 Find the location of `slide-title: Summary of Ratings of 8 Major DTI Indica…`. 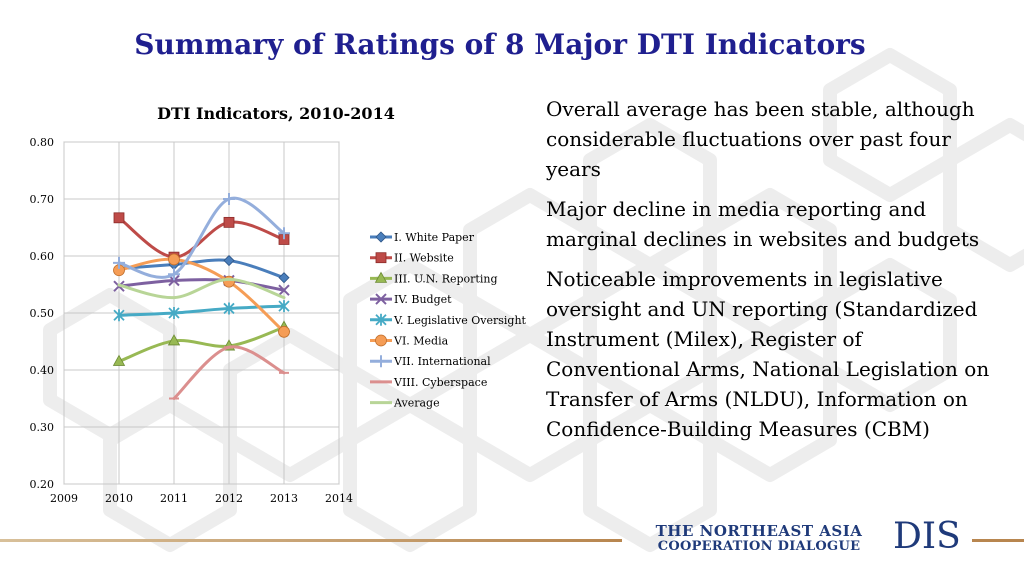

slide-title: Summary of Ratings of 8 Major DTI Indica… is located at coordinates (500, 44).